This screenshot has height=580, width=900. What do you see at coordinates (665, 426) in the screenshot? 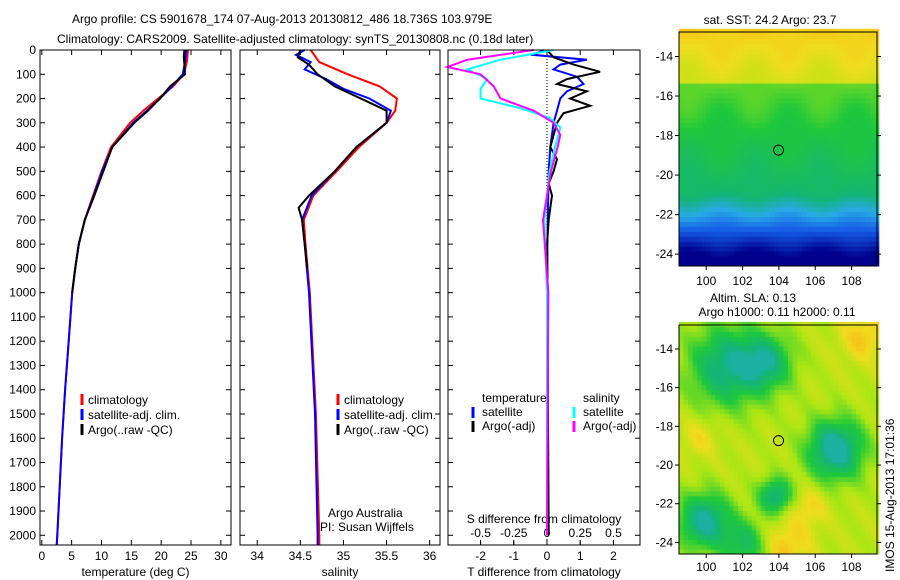
I see `lat-tick-label: -18` at bounding box center [665, 426].